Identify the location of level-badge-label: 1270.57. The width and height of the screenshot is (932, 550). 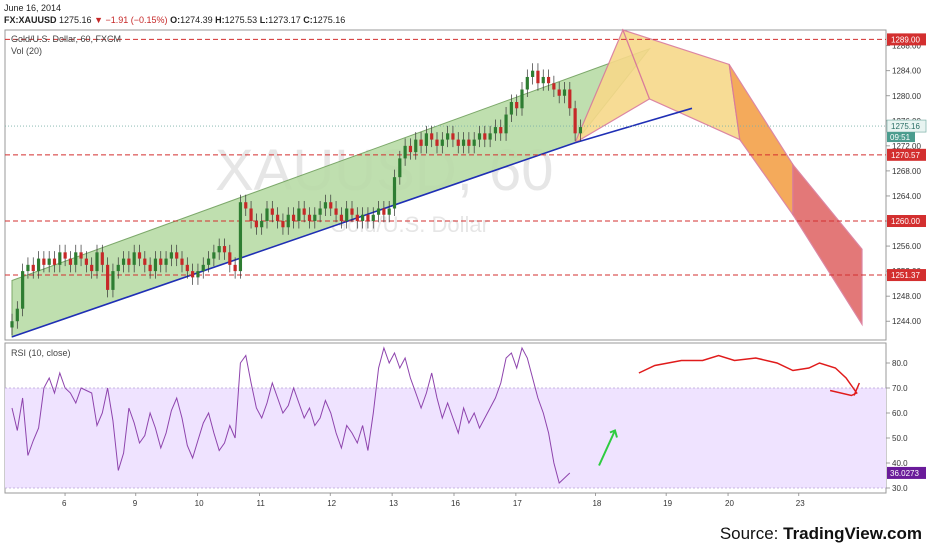
(905, 155).